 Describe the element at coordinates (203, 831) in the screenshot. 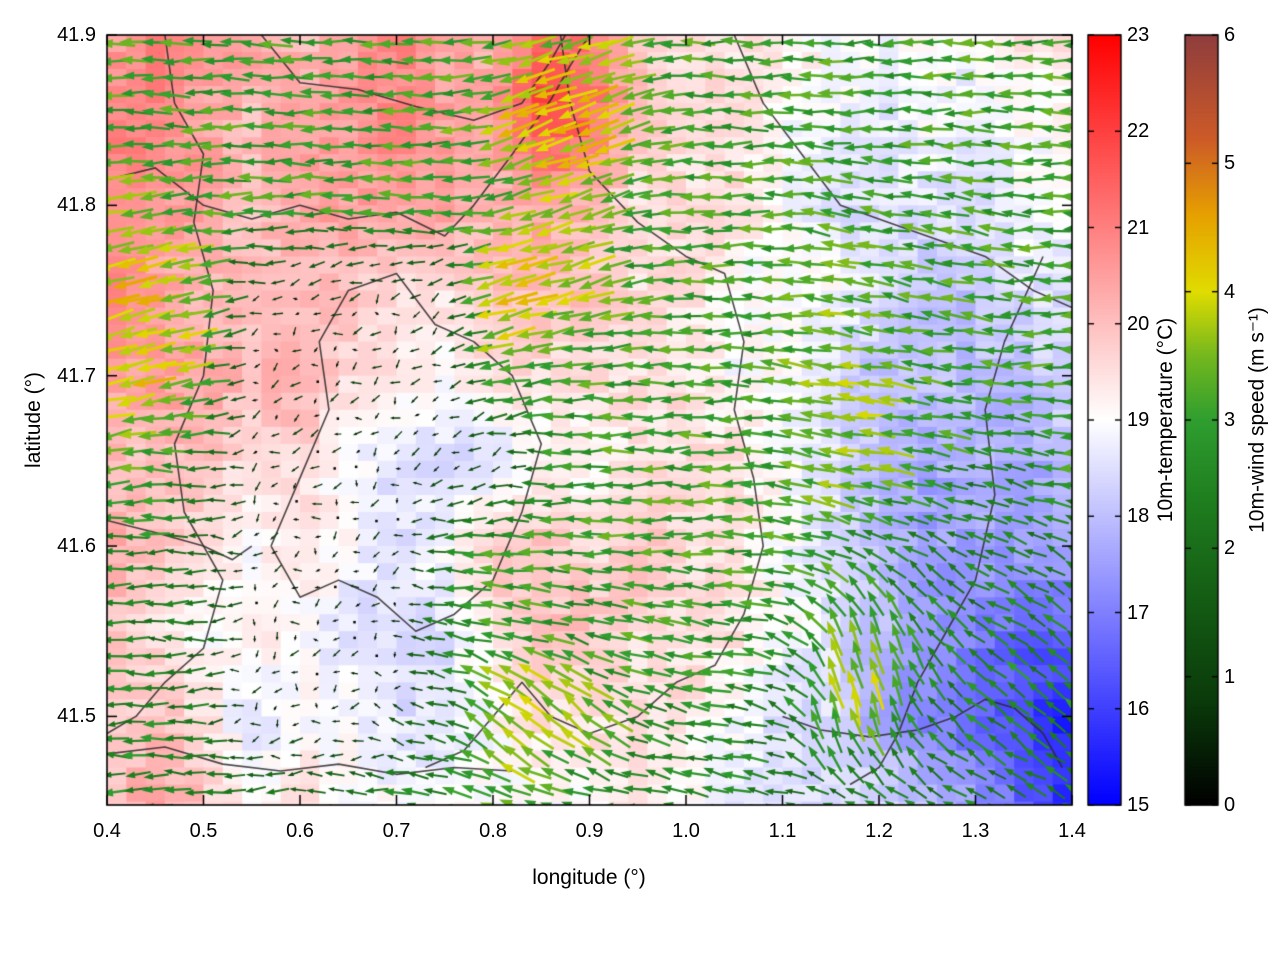

I see `x-axis-tick-label: 0.5` at that location.